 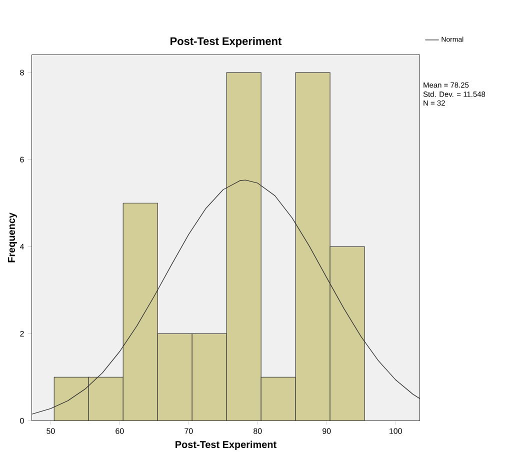 What do you see at coordinates (226, 42) in the screenshot?
I see `chart-title: Post-Test Experiment` at bounding box center [226, 42].